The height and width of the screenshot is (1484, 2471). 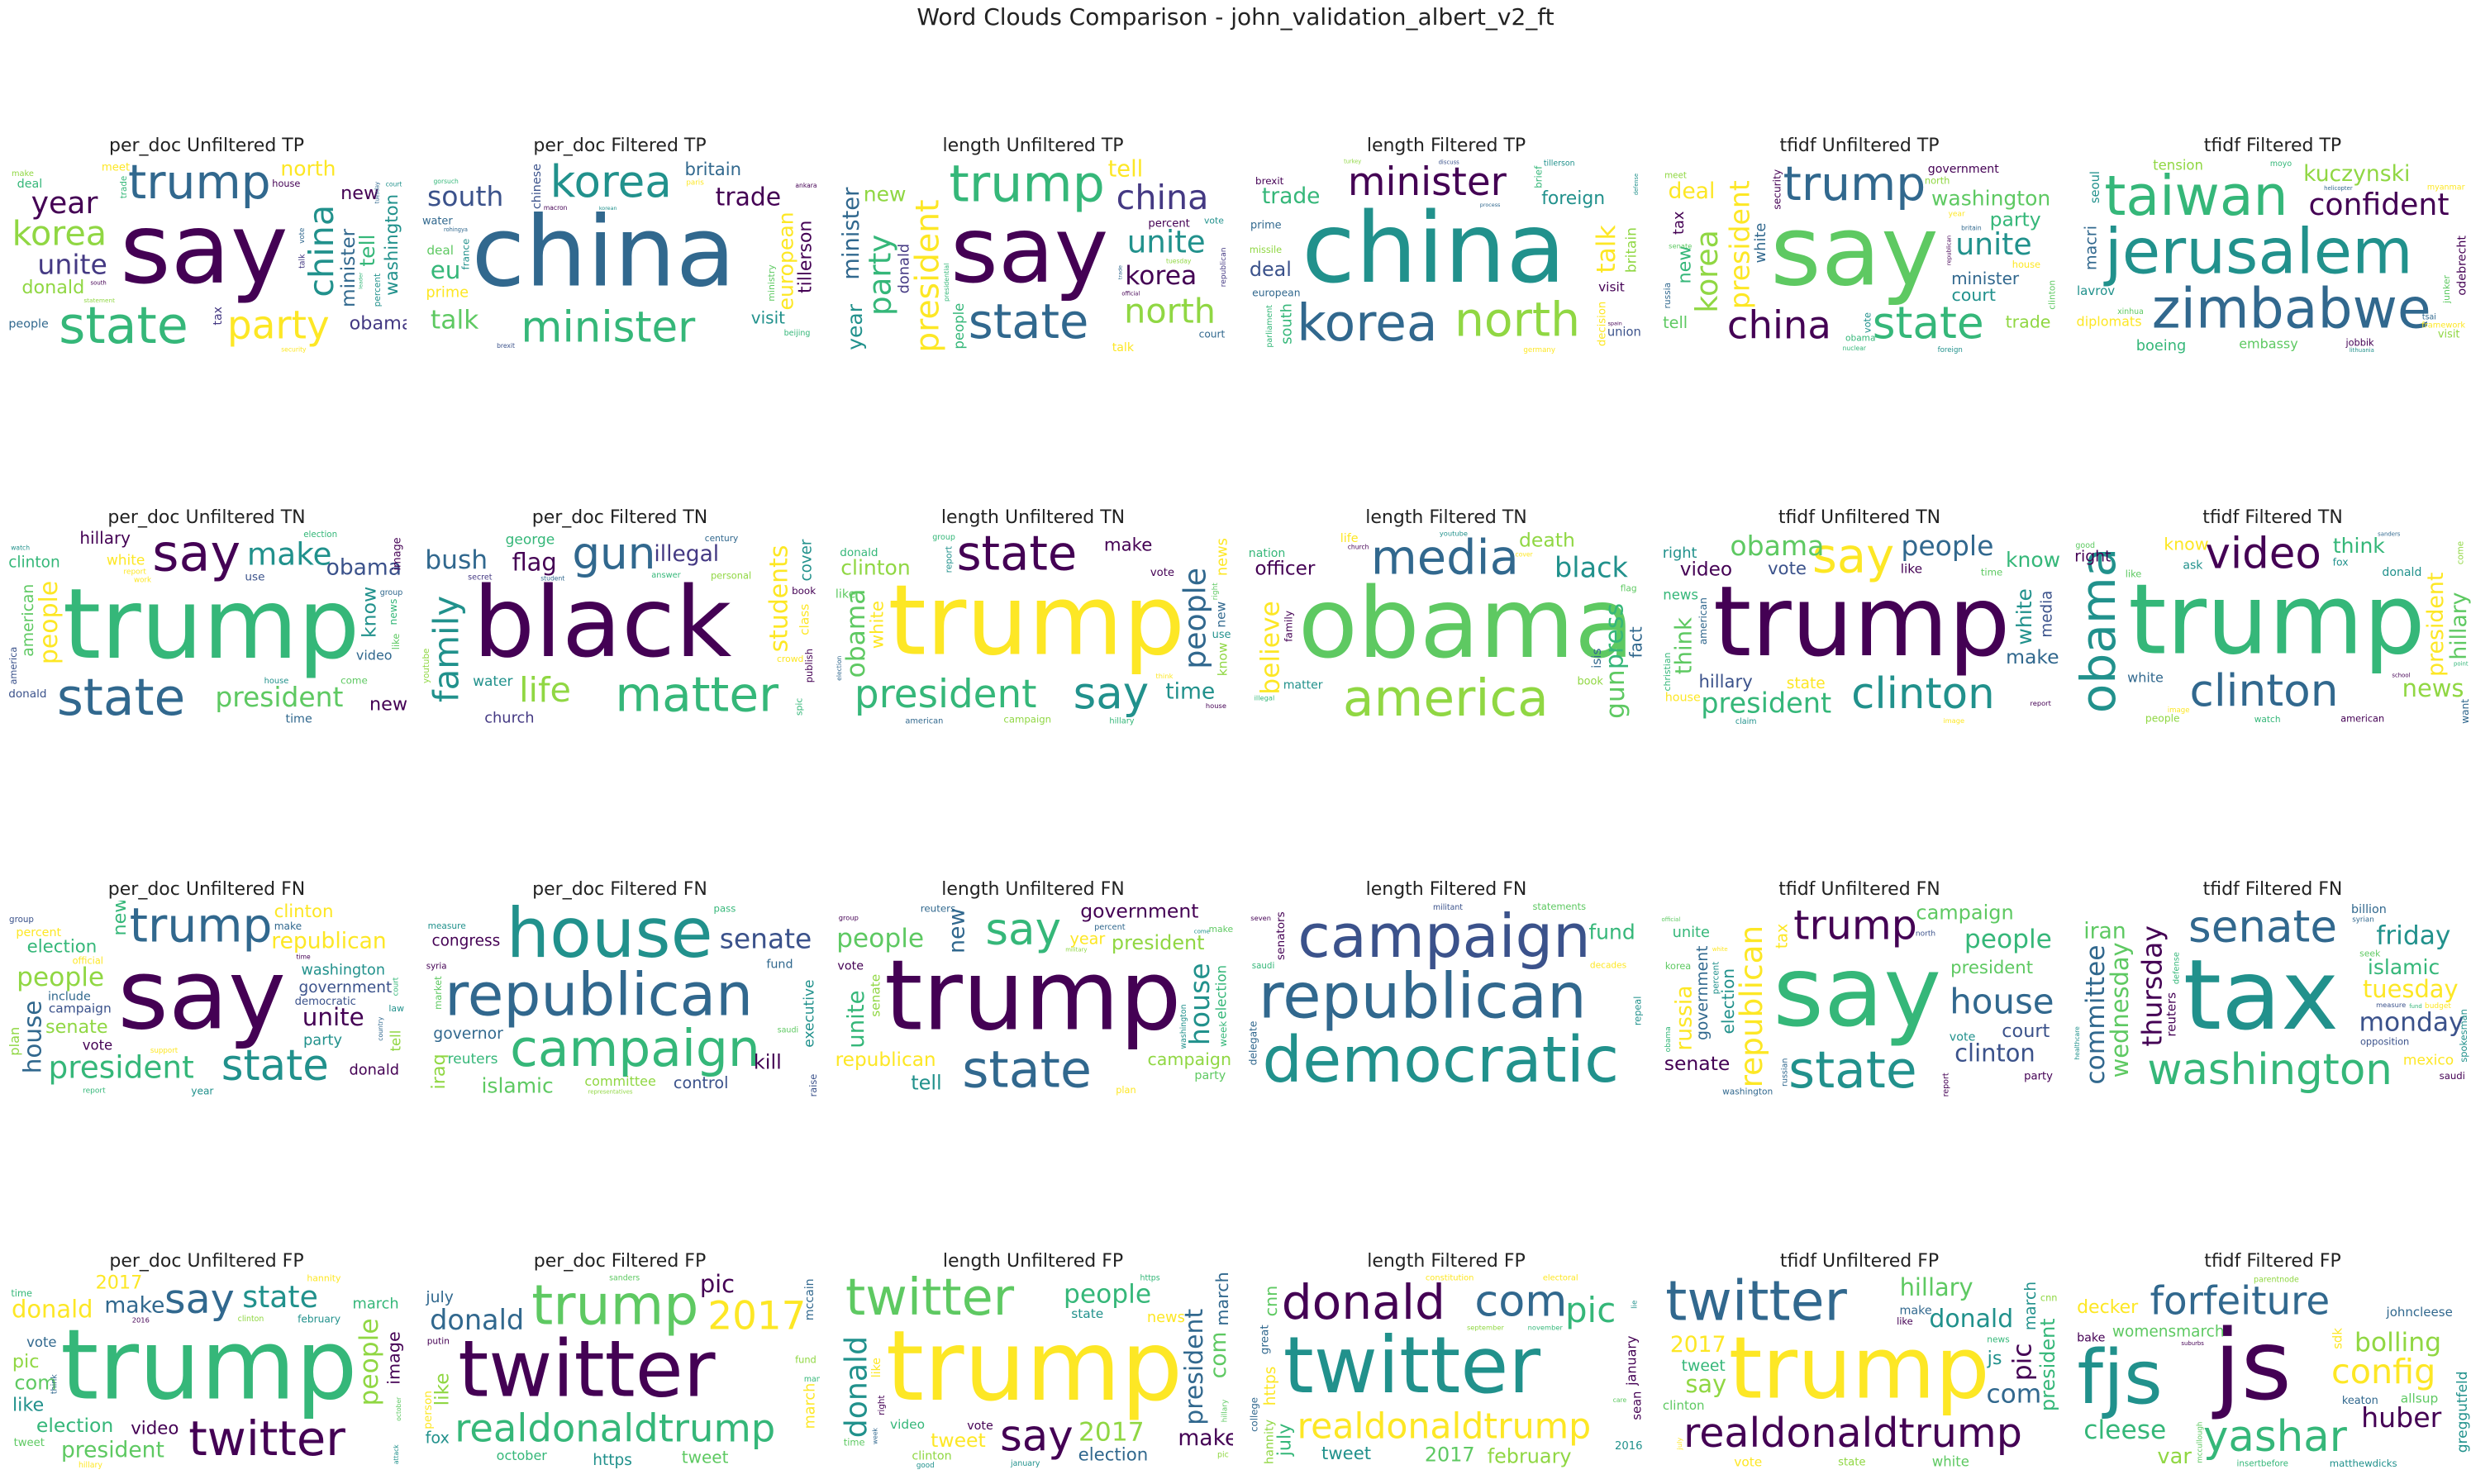 I want to click on word-know: know, so click(x=2186, y=544).